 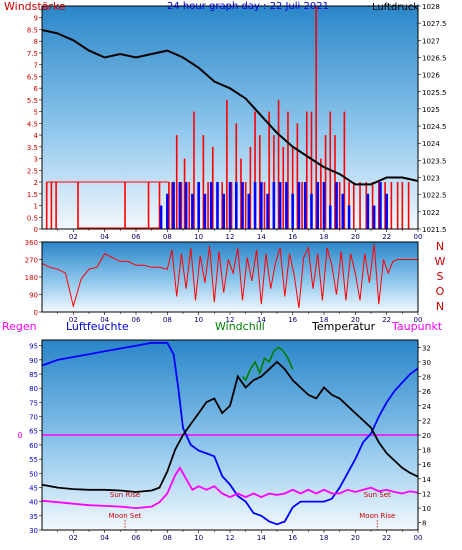 I want to click on temperature-tick-label: 22, so click(x=426, y=421).